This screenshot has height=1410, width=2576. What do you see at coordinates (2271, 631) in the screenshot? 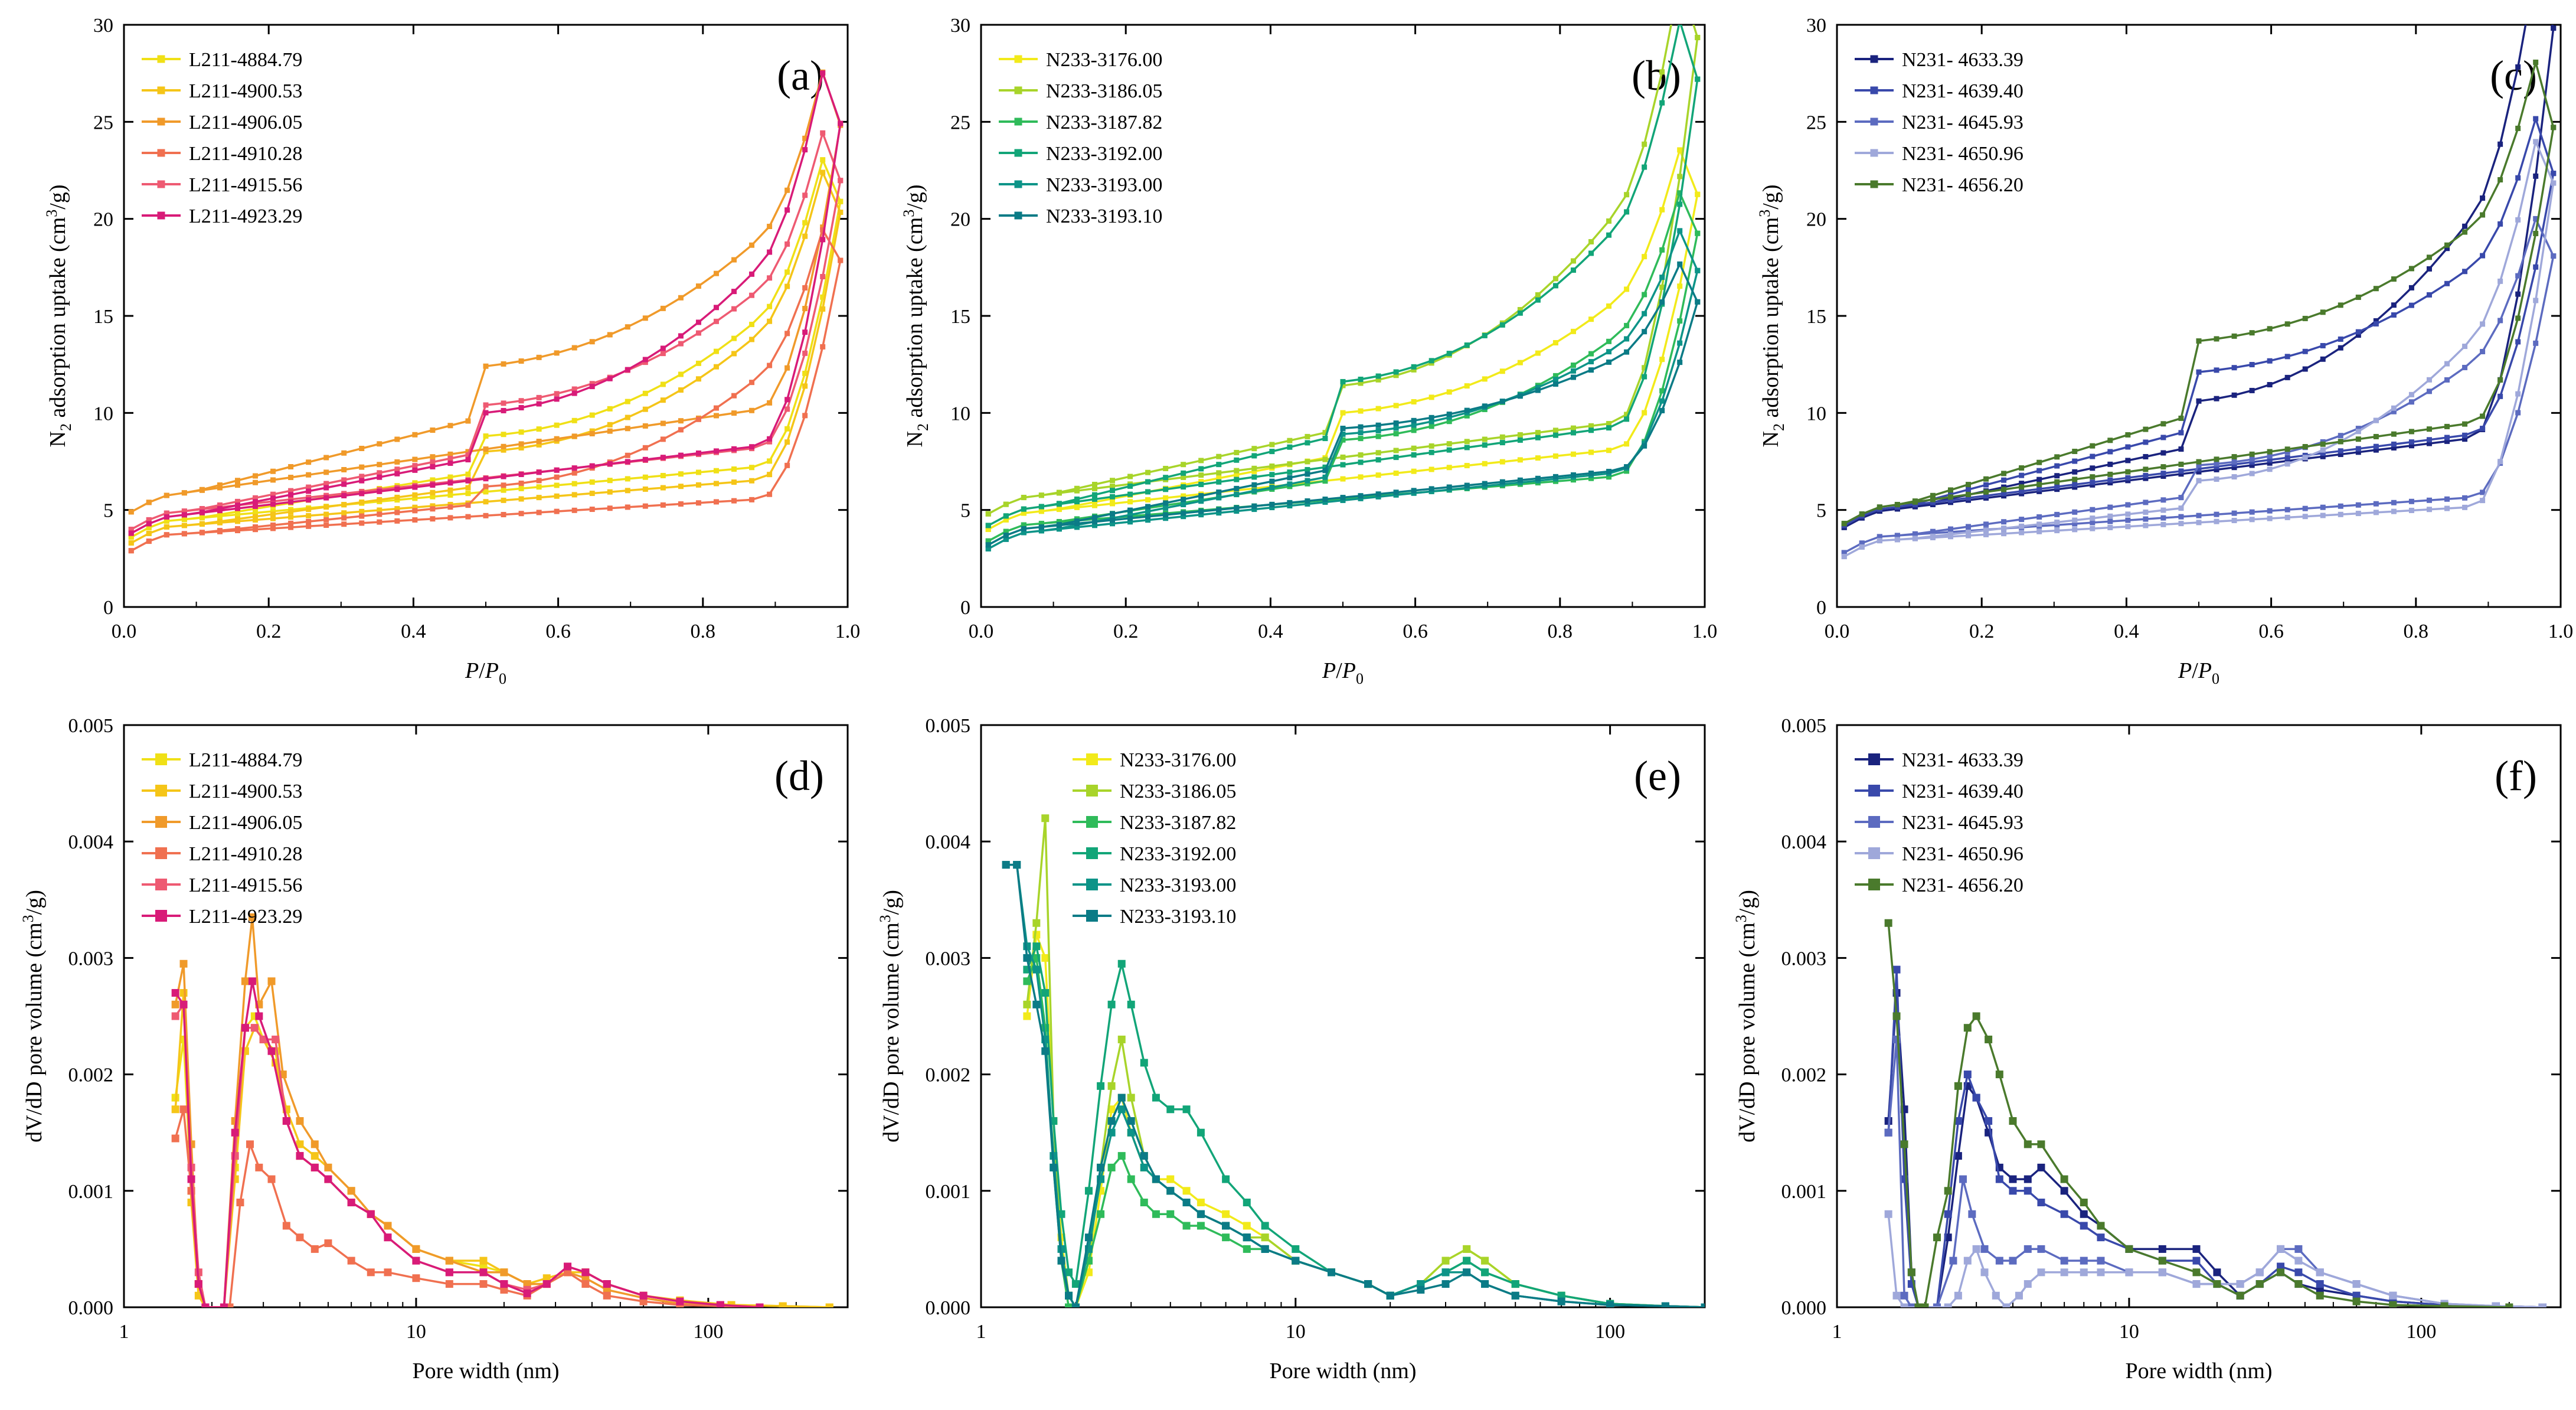
I see `x-tick-label: 0.6` at bounding box center [2271, 631].